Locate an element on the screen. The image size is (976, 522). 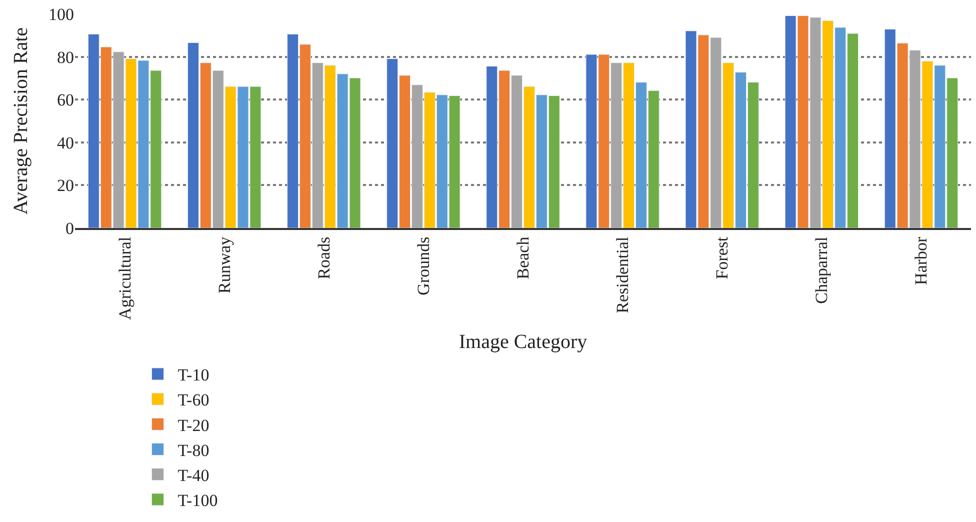
legend-label: T-10 is located at coordinates (194, 375).